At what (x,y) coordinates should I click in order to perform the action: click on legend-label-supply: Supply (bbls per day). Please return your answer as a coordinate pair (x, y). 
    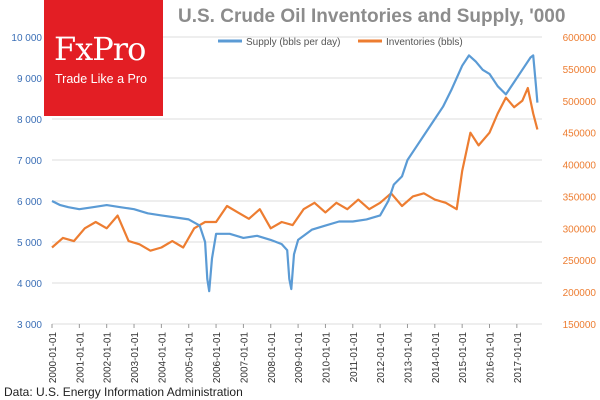
    Looking at the image, I should click on (293, 42).